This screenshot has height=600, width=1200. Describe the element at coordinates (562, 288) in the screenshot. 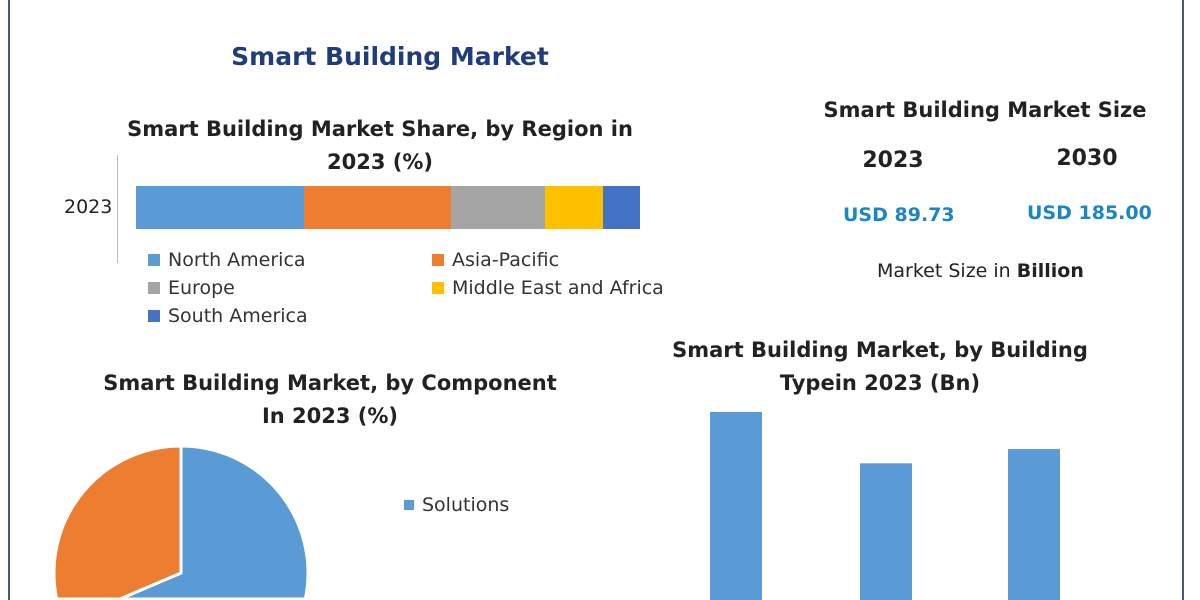

I see `legend-middle-east-africa: Middle East and Africa` at that location.